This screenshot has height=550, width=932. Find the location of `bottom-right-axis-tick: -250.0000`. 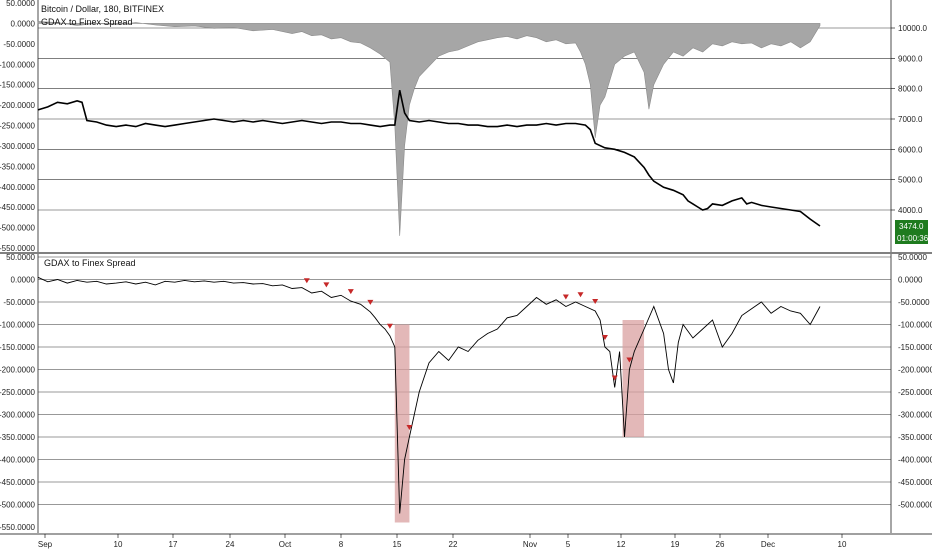

bottom-right-axis-tick: -250.0000 is located at coordinates (915, 392).